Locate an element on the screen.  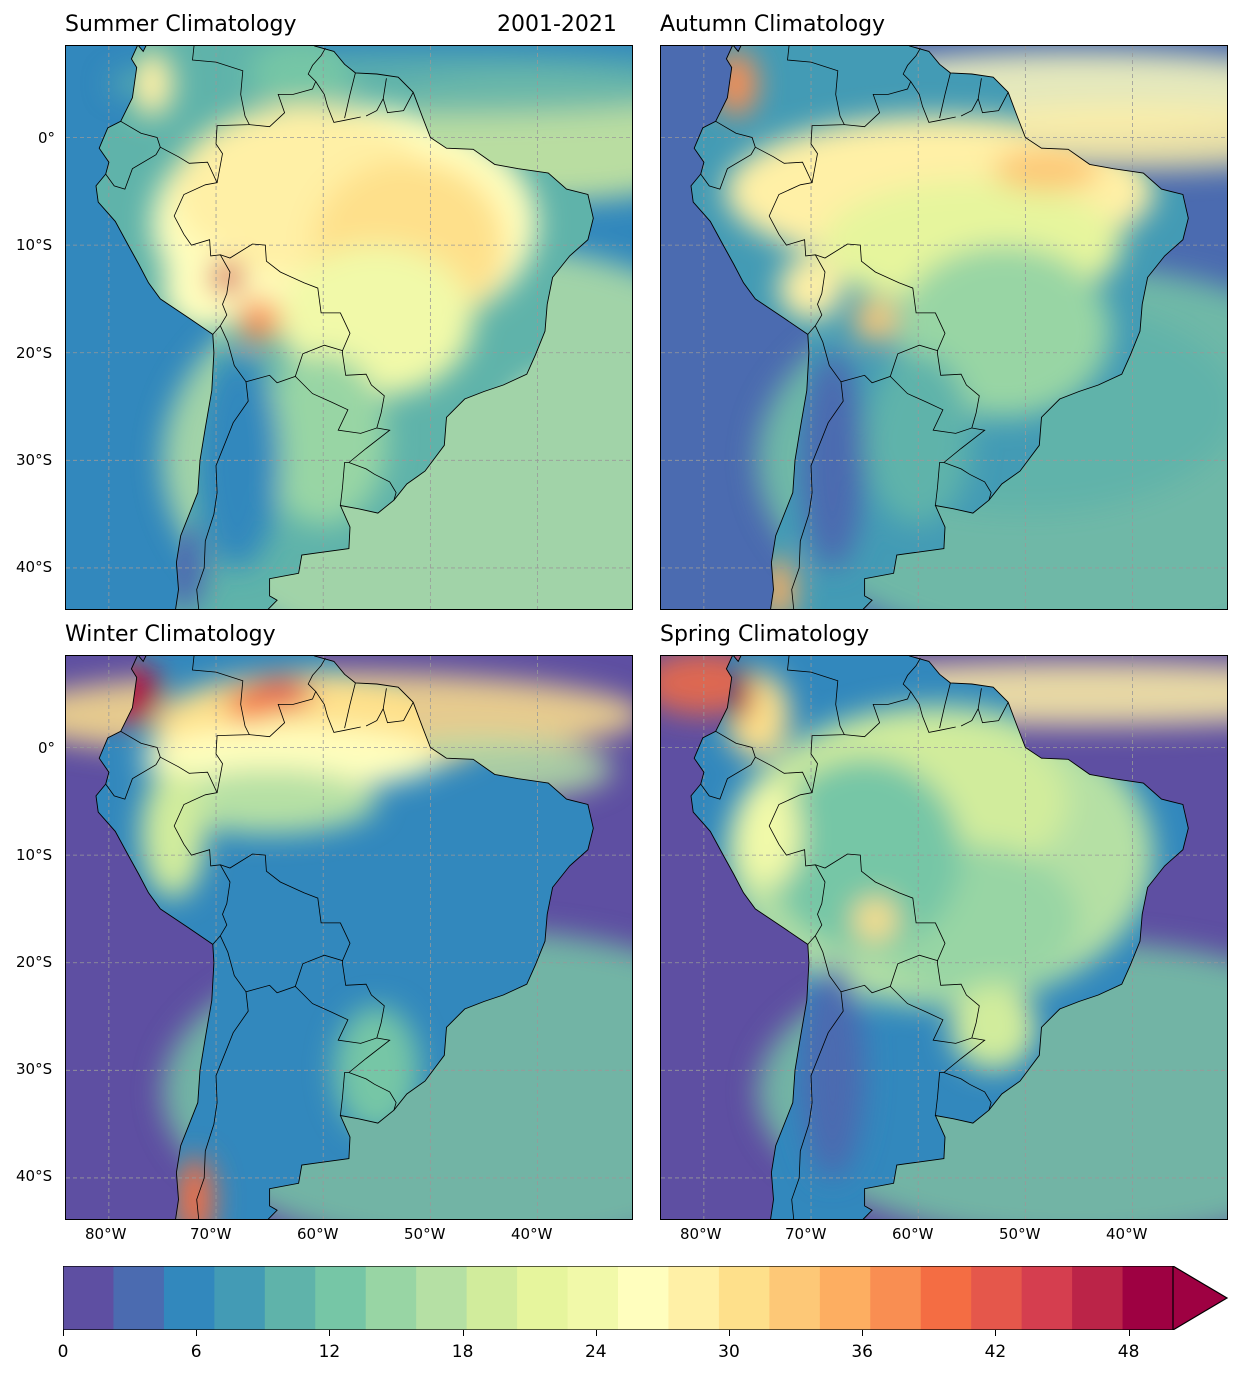
lon-tick-right-80w: 80°W is located at coordinates (701, 1234).